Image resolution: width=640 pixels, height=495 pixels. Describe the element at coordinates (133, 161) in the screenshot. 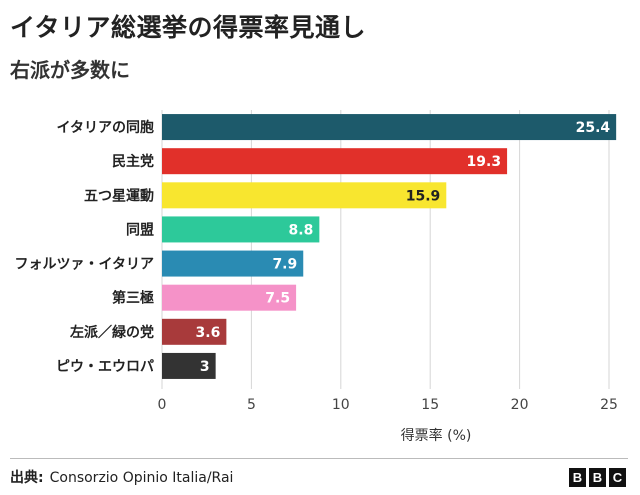

I see `category-label: 民主党` at that location.